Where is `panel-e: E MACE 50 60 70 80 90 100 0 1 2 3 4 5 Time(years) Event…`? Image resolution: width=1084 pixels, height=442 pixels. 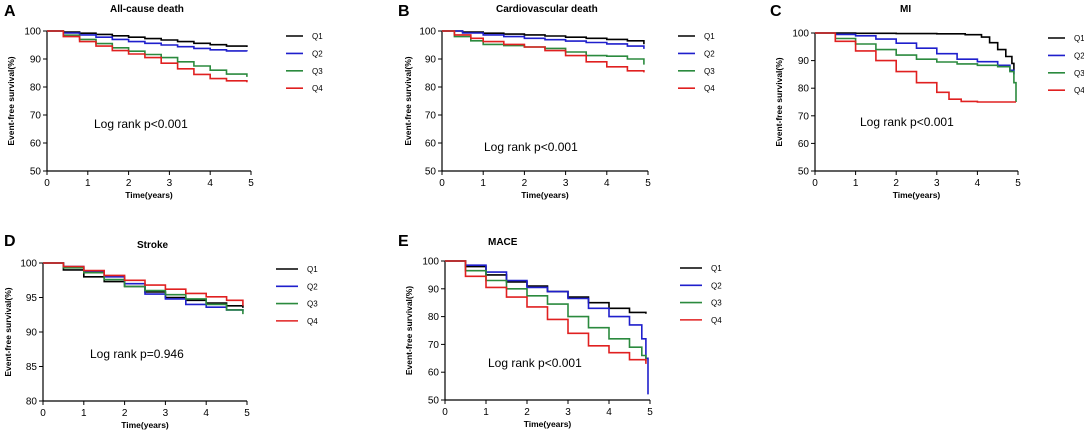
panel-e: E MACE 50 60 70 80 90 100 0 1 2 3 4 5 Time(years) Event… is located at coordinates (560, 331).